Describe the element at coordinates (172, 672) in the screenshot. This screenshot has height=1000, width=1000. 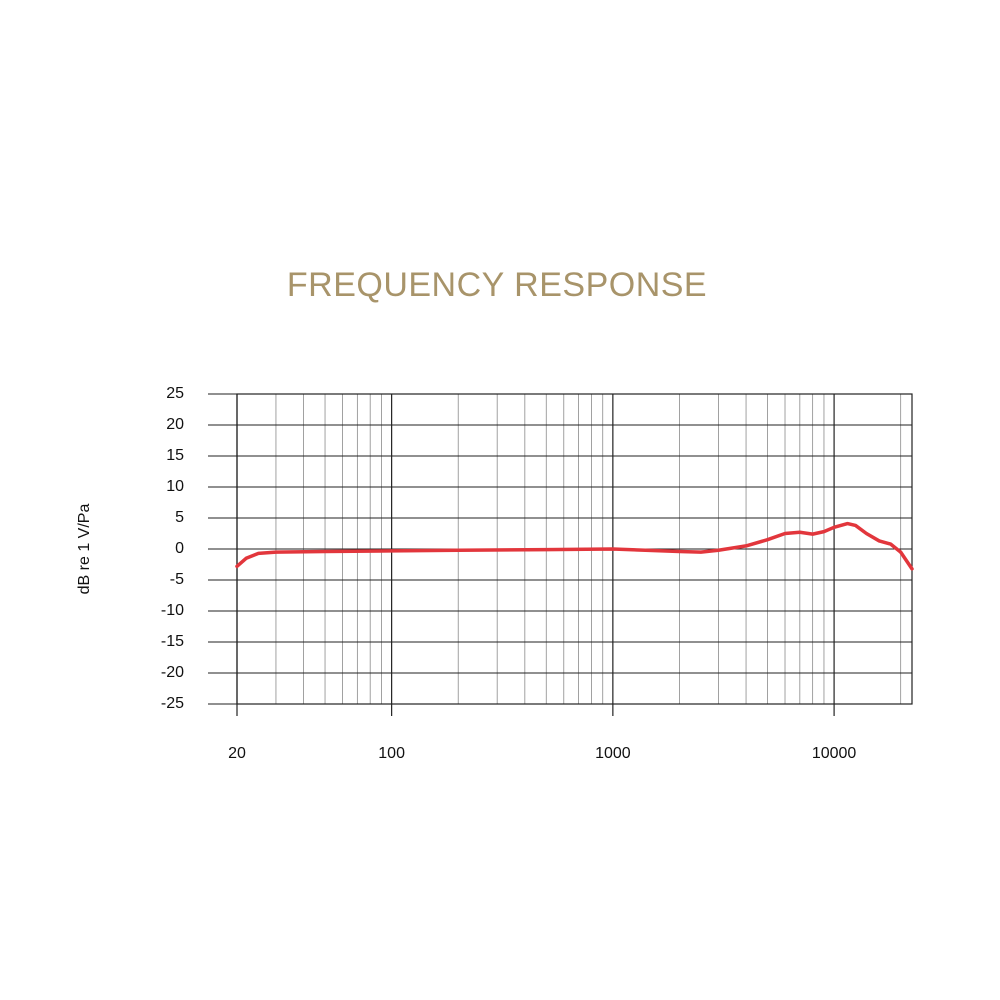
I see `y-tick-label: -20` at that location.